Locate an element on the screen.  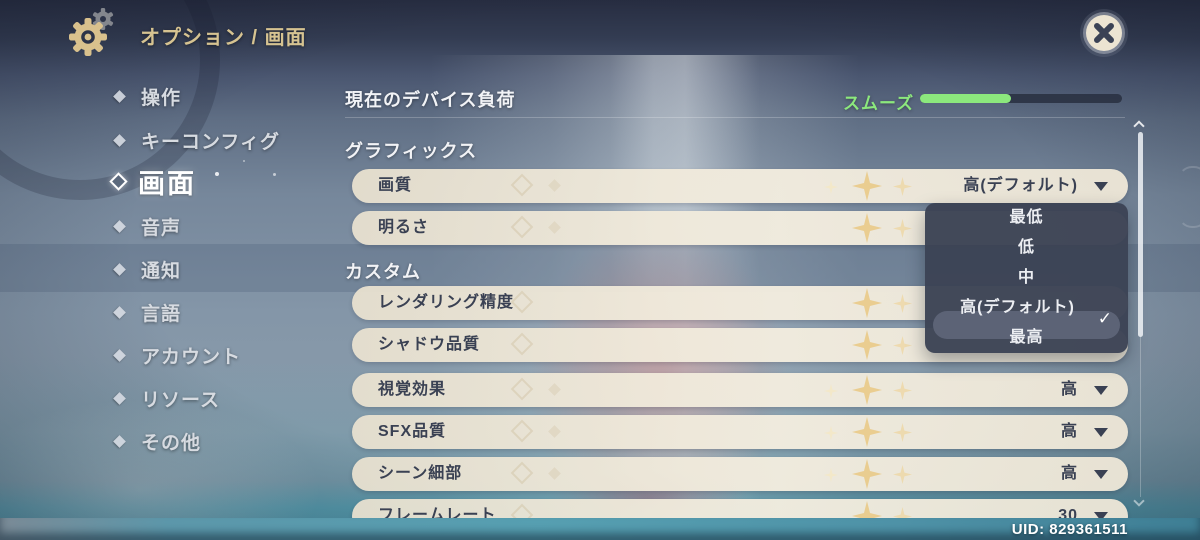
background-fog is located at coordinates (160, 470).